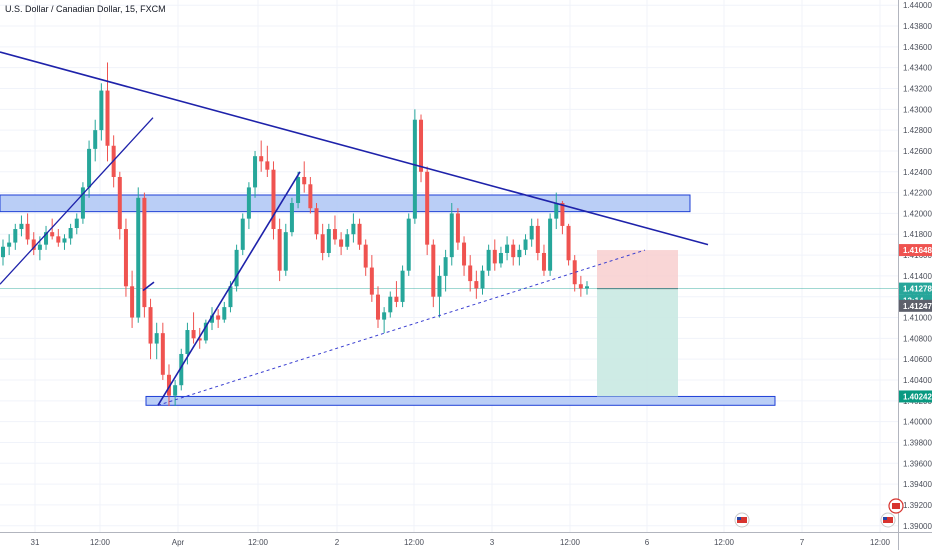 The width and height of the screenshot is (932, 550). What do you see at coordinates (917, 213) in the screenshot?
I see `price-tick-label: 1.42000` at bounding box center [917, 213].